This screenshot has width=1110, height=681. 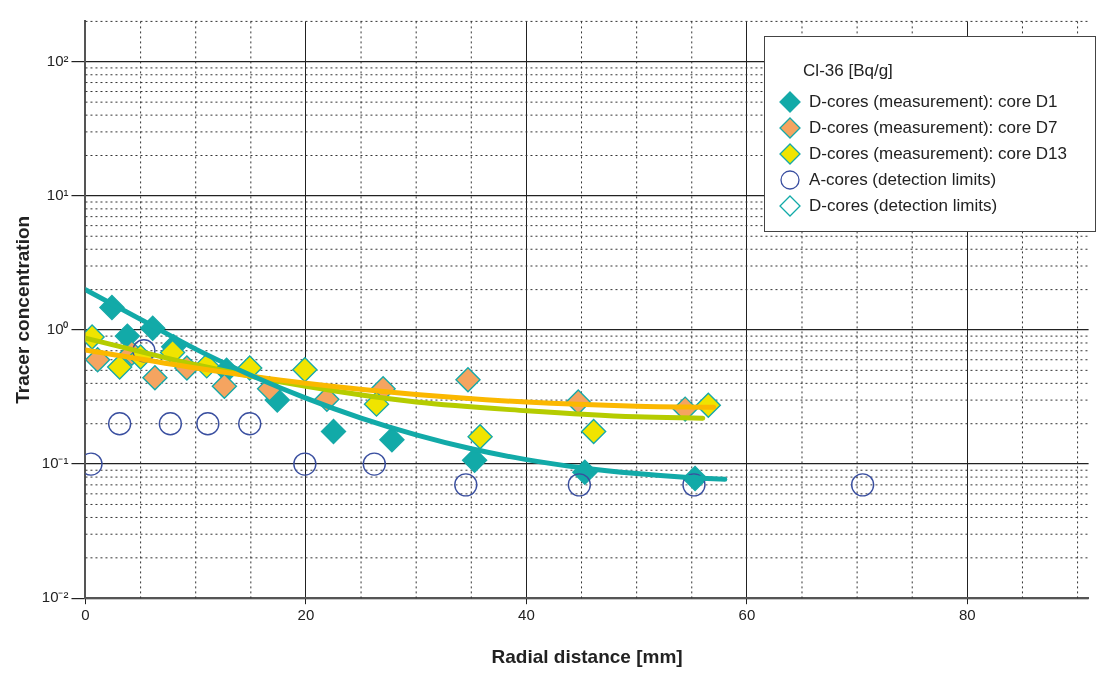 I want to click on x-tick-label: 80, so click(x=967, y=615).